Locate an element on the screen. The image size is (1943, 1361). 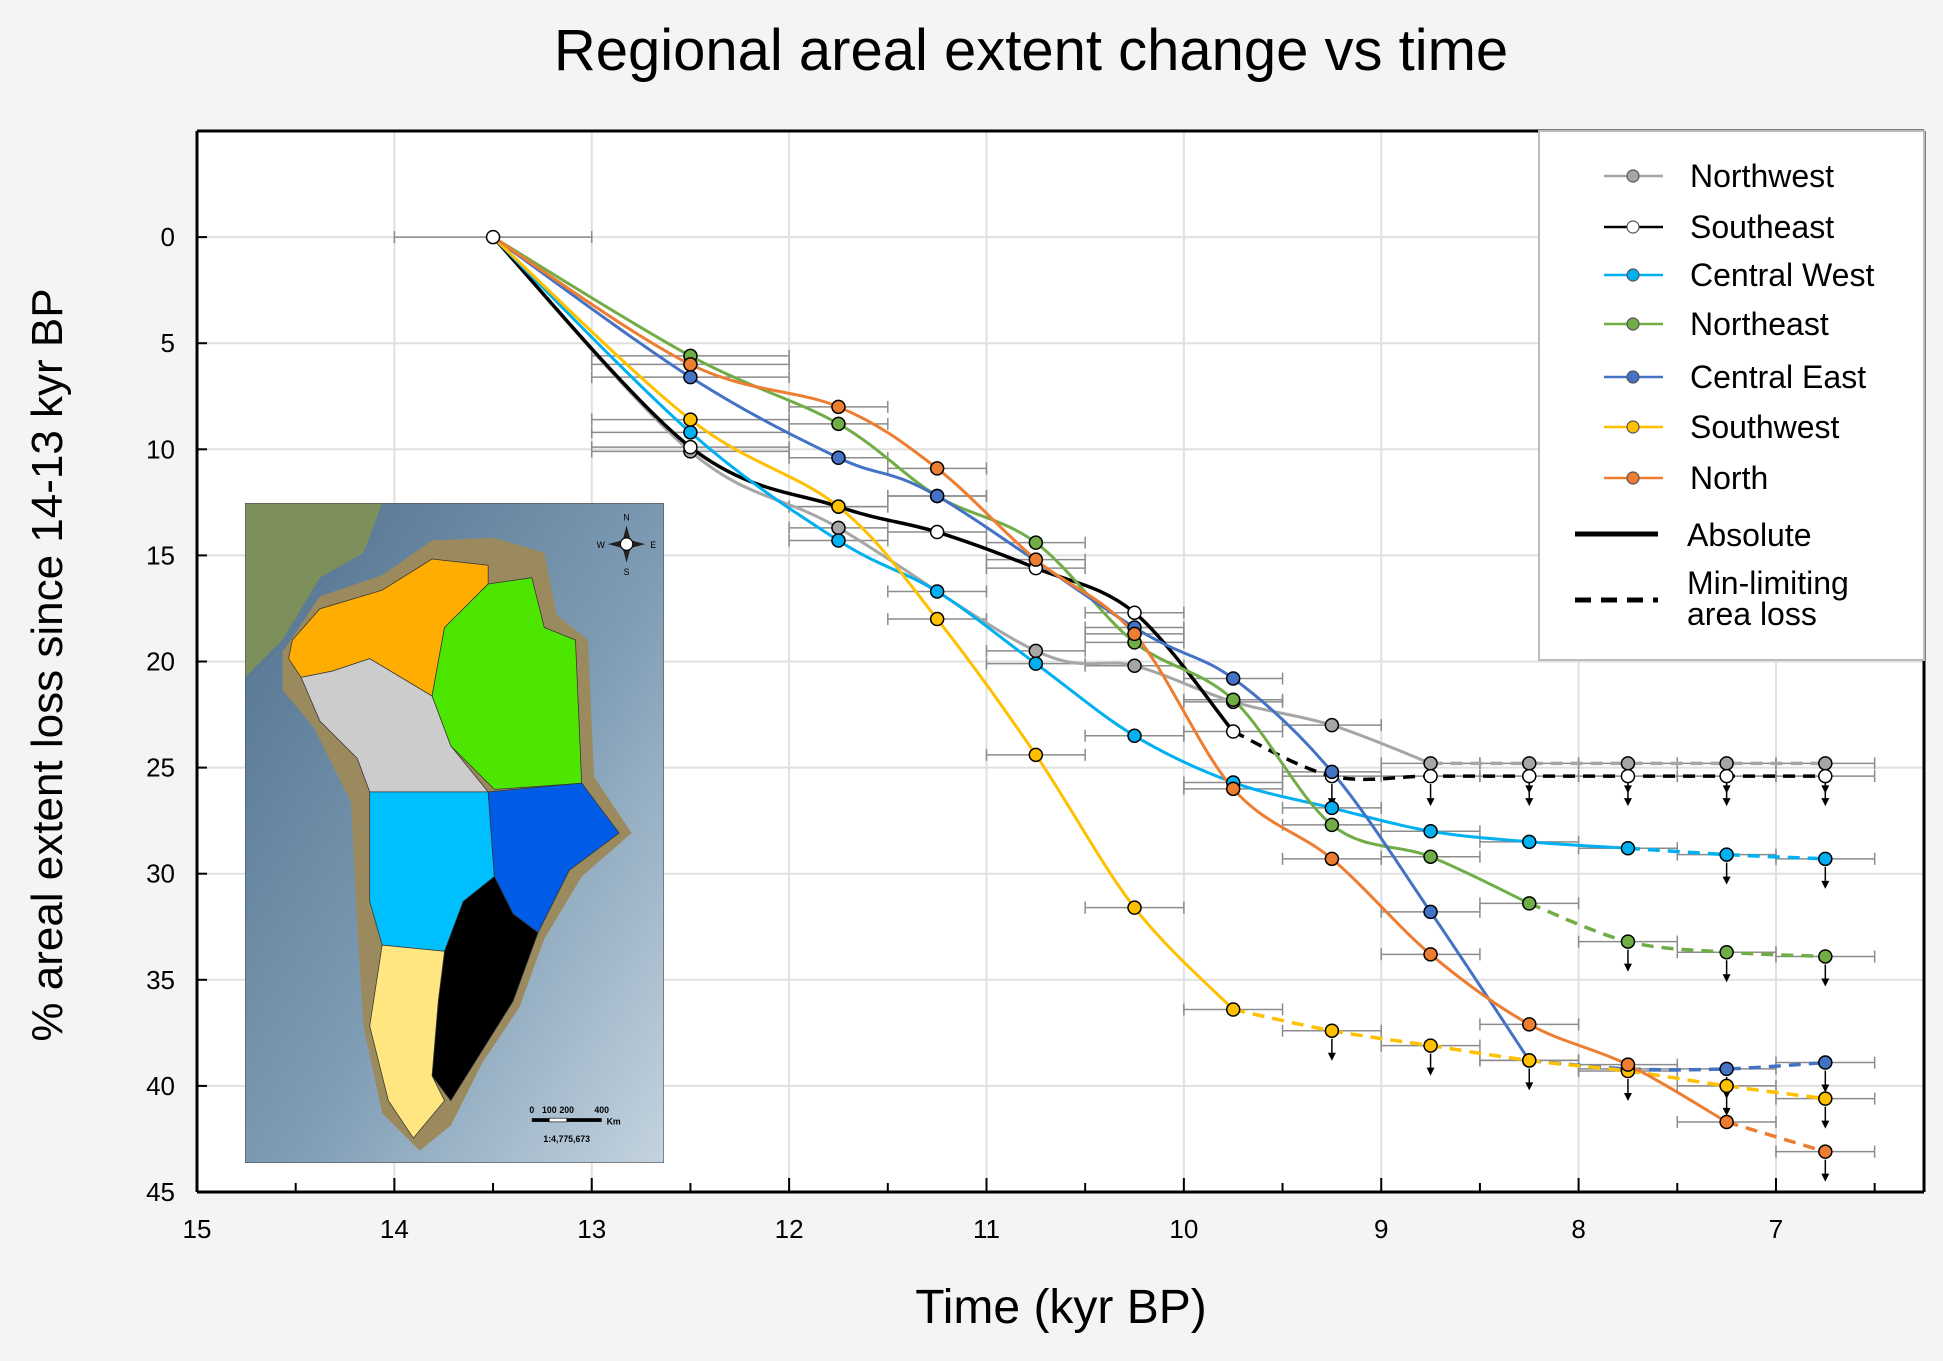
map-land-ellesmere is located at coordinates (314, 590).